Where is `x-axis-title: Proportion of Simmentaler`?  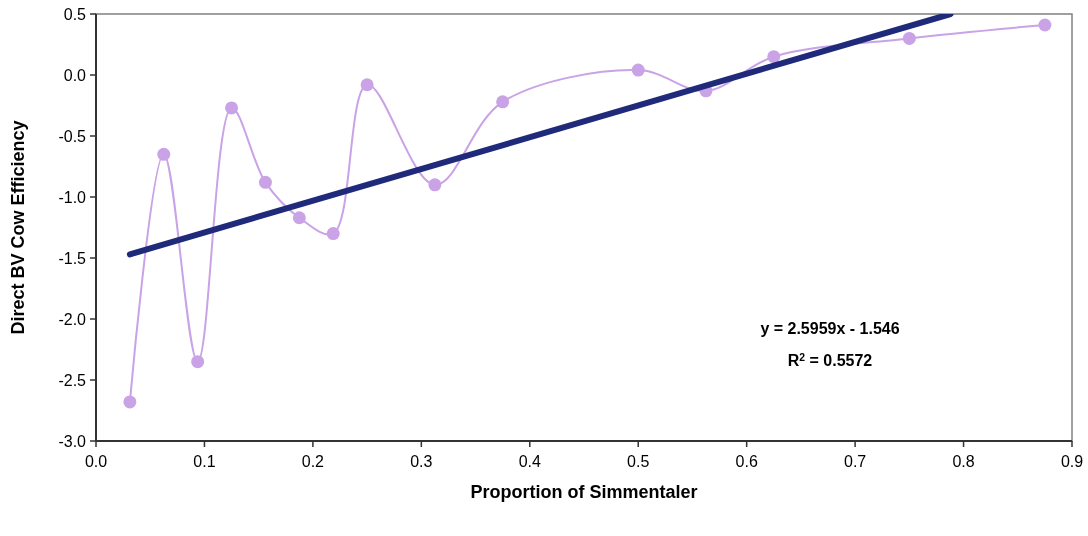 x-axis-title: Proportion of Simmentaler is located at coordinates (584, 492).